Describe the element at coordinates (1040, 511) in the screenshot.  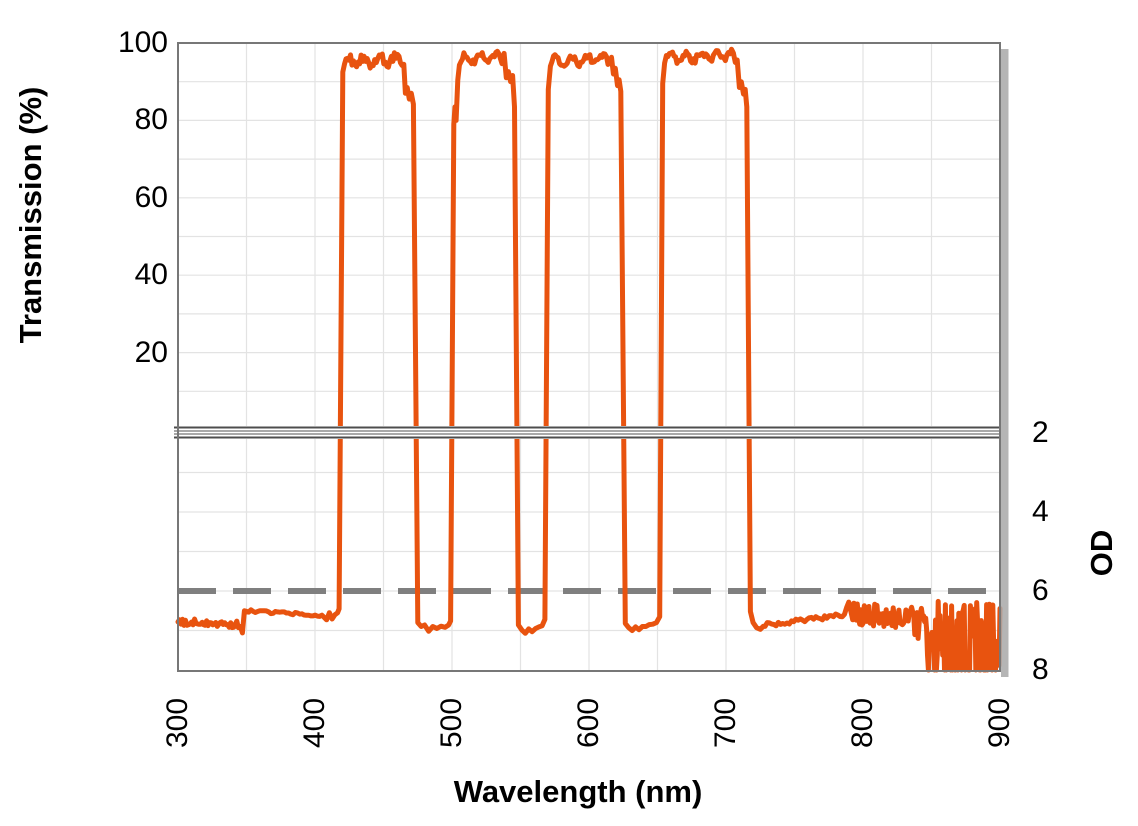
I see `od-tick-label: 4` at that location.